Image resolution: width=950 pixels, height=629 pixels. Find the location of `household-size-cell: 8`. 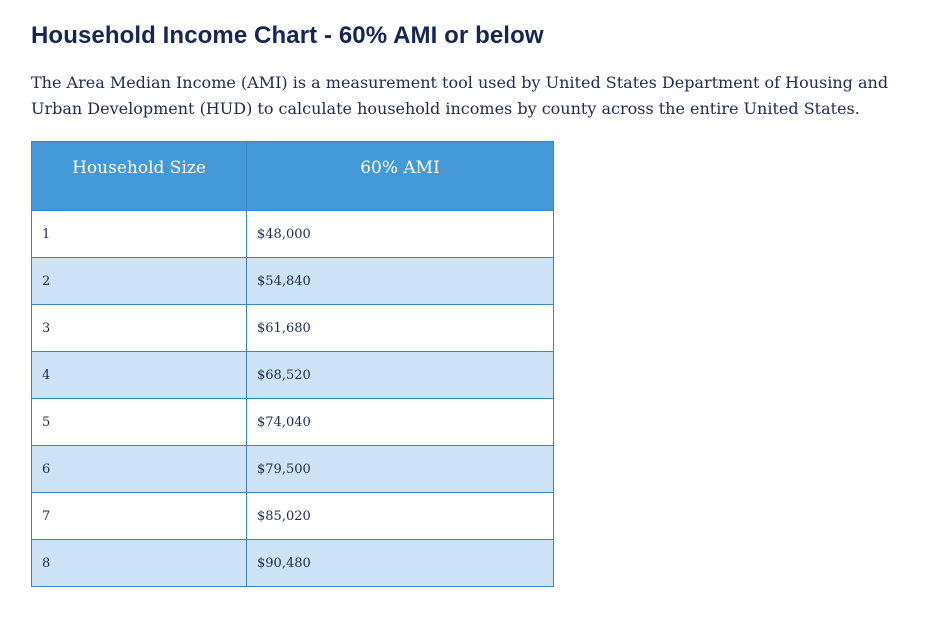

household-size-cell: 8 is located at coordinates (139, 563).